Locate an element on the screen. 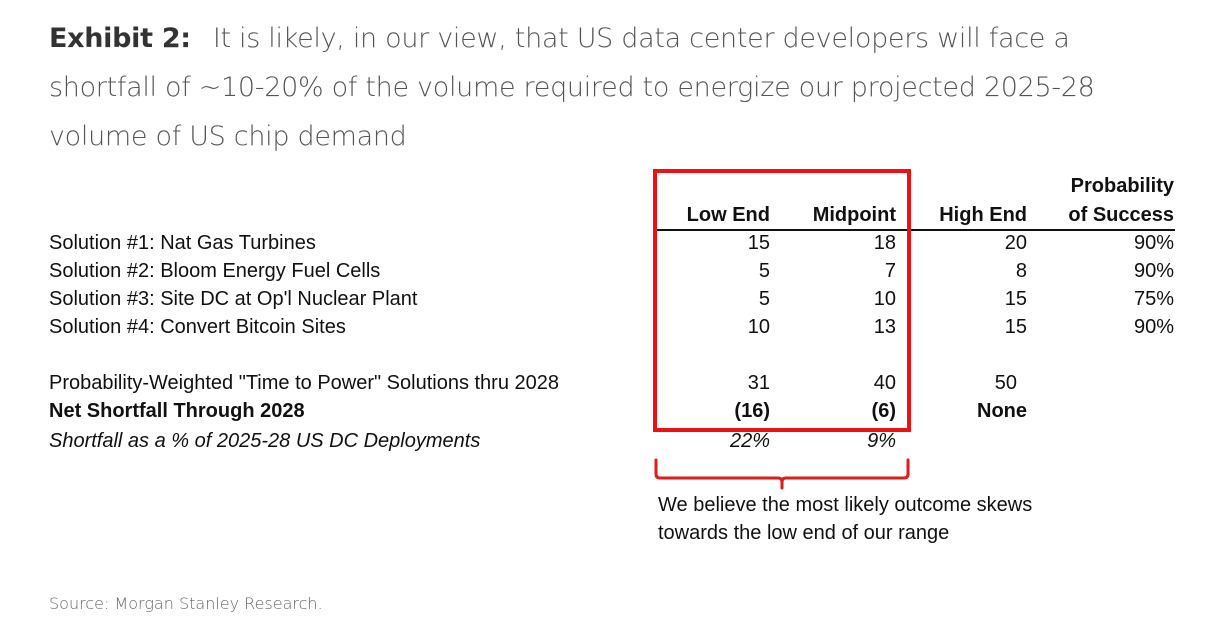 The width and height of the screenshot is (1206, 626). summary-weighted-high: 50 is located at coordinates (1005, 383).